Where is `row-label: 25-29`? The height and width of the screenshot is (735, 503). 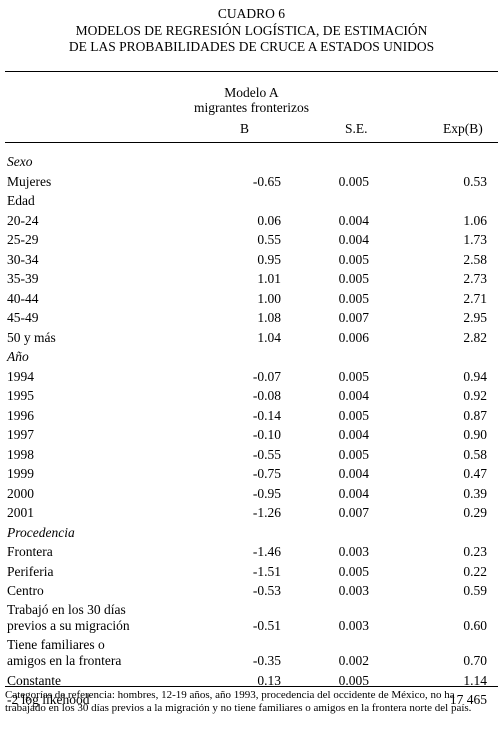 row-label: 25-29 is located at coordinates (23, 239).